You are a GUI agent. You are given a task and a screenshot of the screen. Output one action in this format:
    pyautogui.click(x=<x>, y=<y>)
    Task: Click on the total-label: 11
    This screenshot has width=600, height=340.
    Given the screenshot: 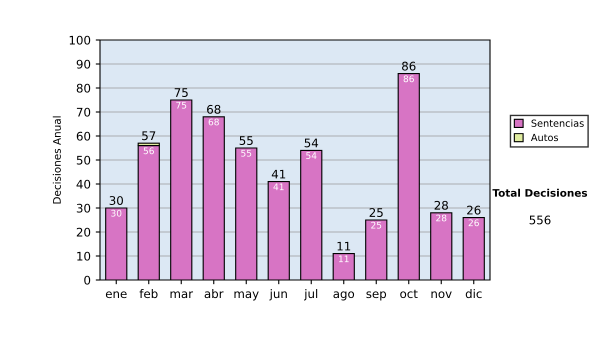 What is the action you would take?
    pyautogui.click(x=344, y=246)
    